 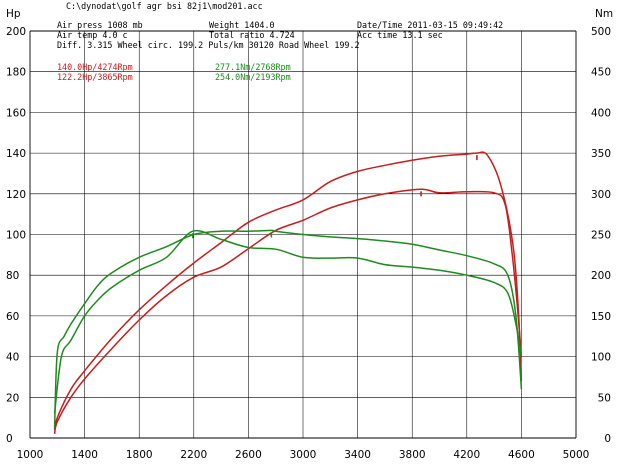 I want to click on y-left-tick-label: 40, so click(x=12, y=358).